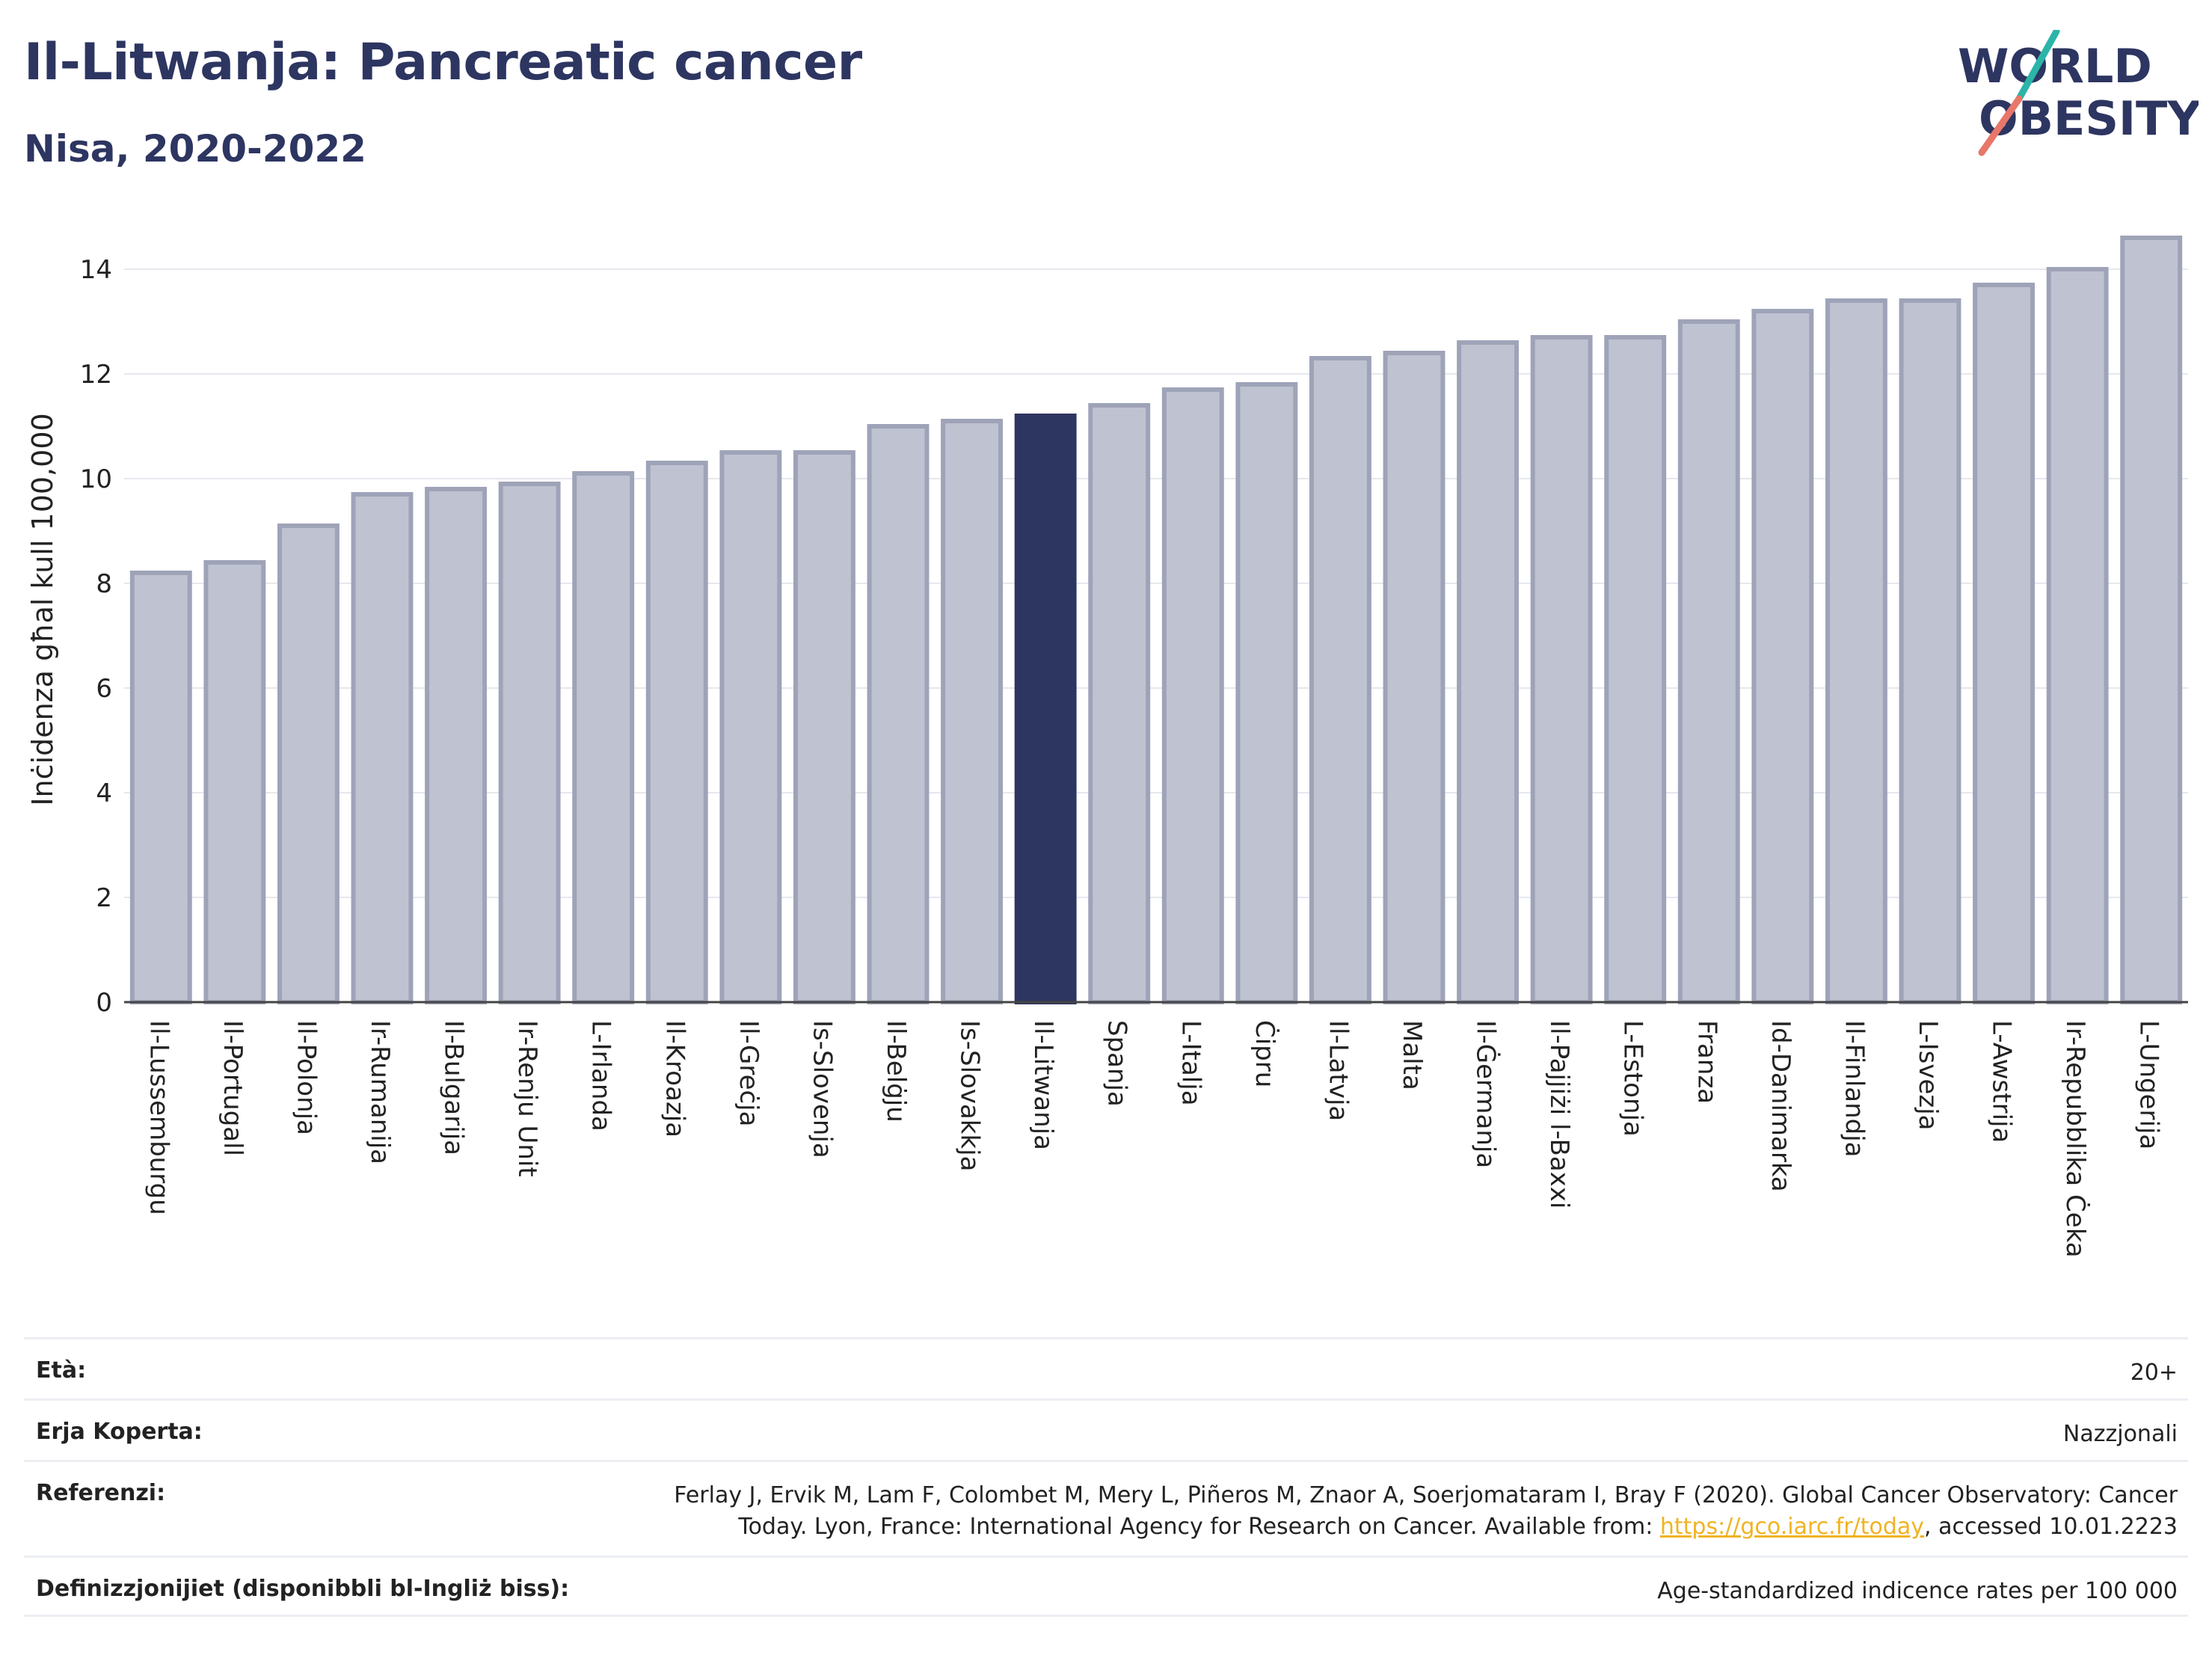 Image resolution: width=2212 pixels, height=1655 pixels. What do you see at coordinates (1106, 1367) in the screenshot?
I see `meta-row-age: Età: 20+` at bounding box center [1106, 1367].